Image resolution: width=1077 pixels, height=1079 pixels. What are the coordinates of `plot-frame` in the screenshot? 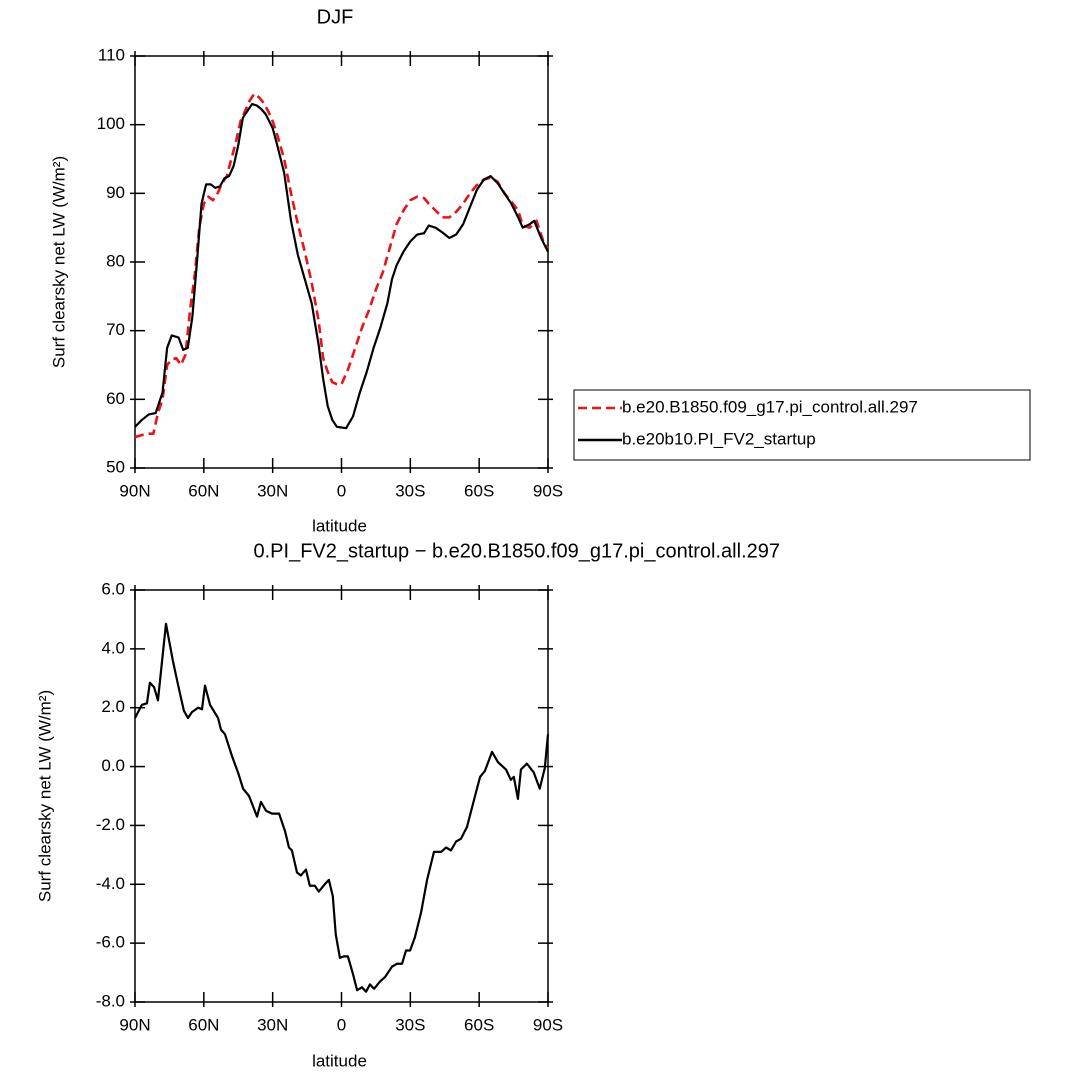 It's located at (341, 796).